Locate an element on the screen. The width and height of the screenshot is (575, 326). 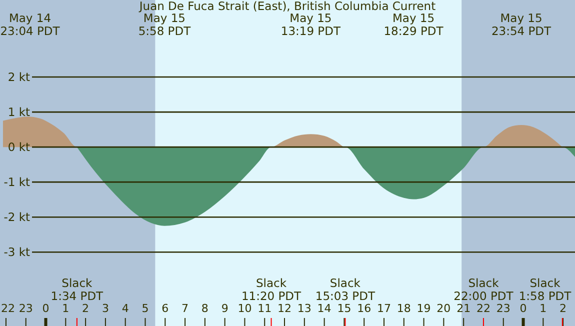
x-tick-label: 17 is located at coordinates (383, 308).